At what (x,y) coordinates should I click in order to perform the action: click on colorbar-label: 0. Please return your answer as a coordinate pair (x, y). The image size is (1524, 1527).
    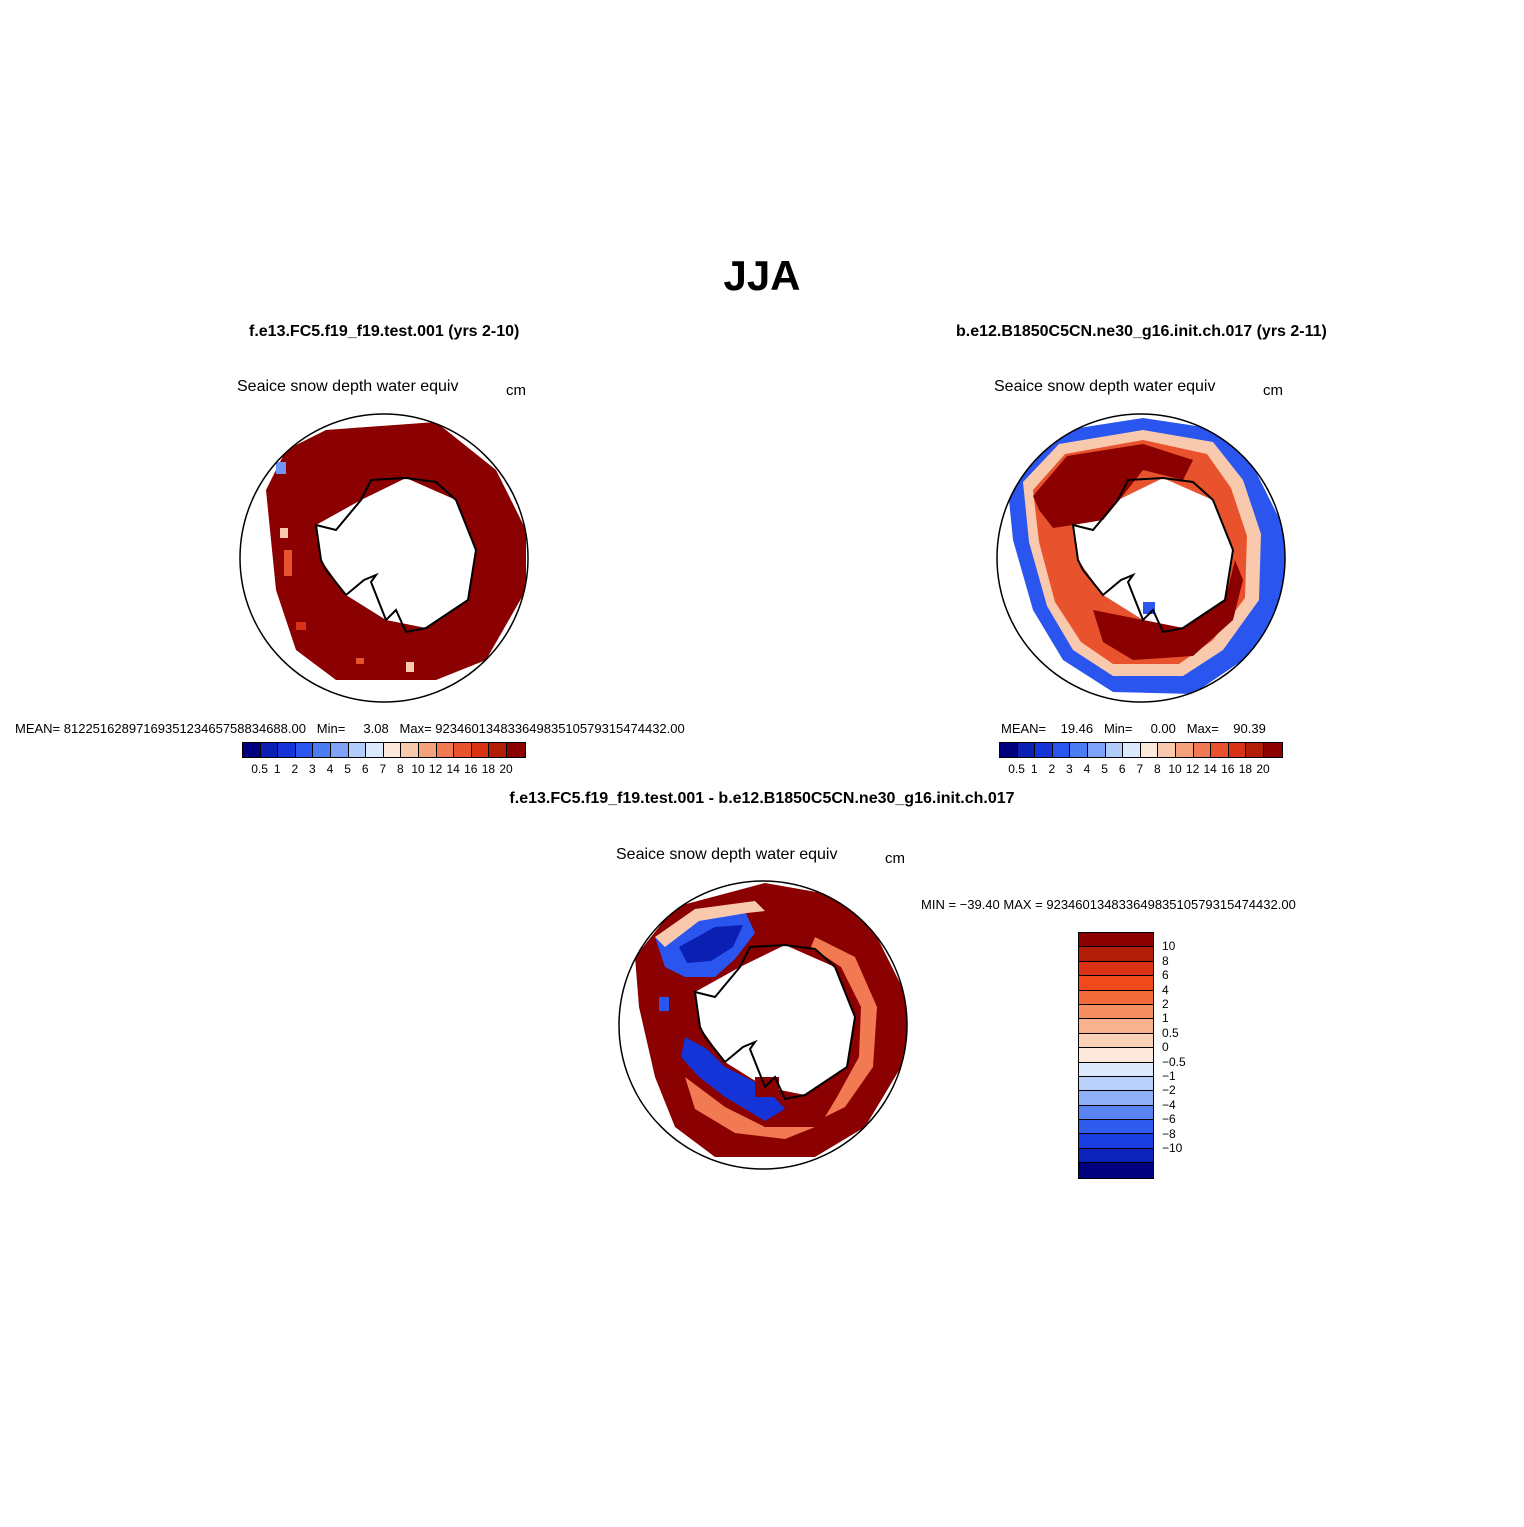
    Looking at the image, I should click on (1165, 1047).